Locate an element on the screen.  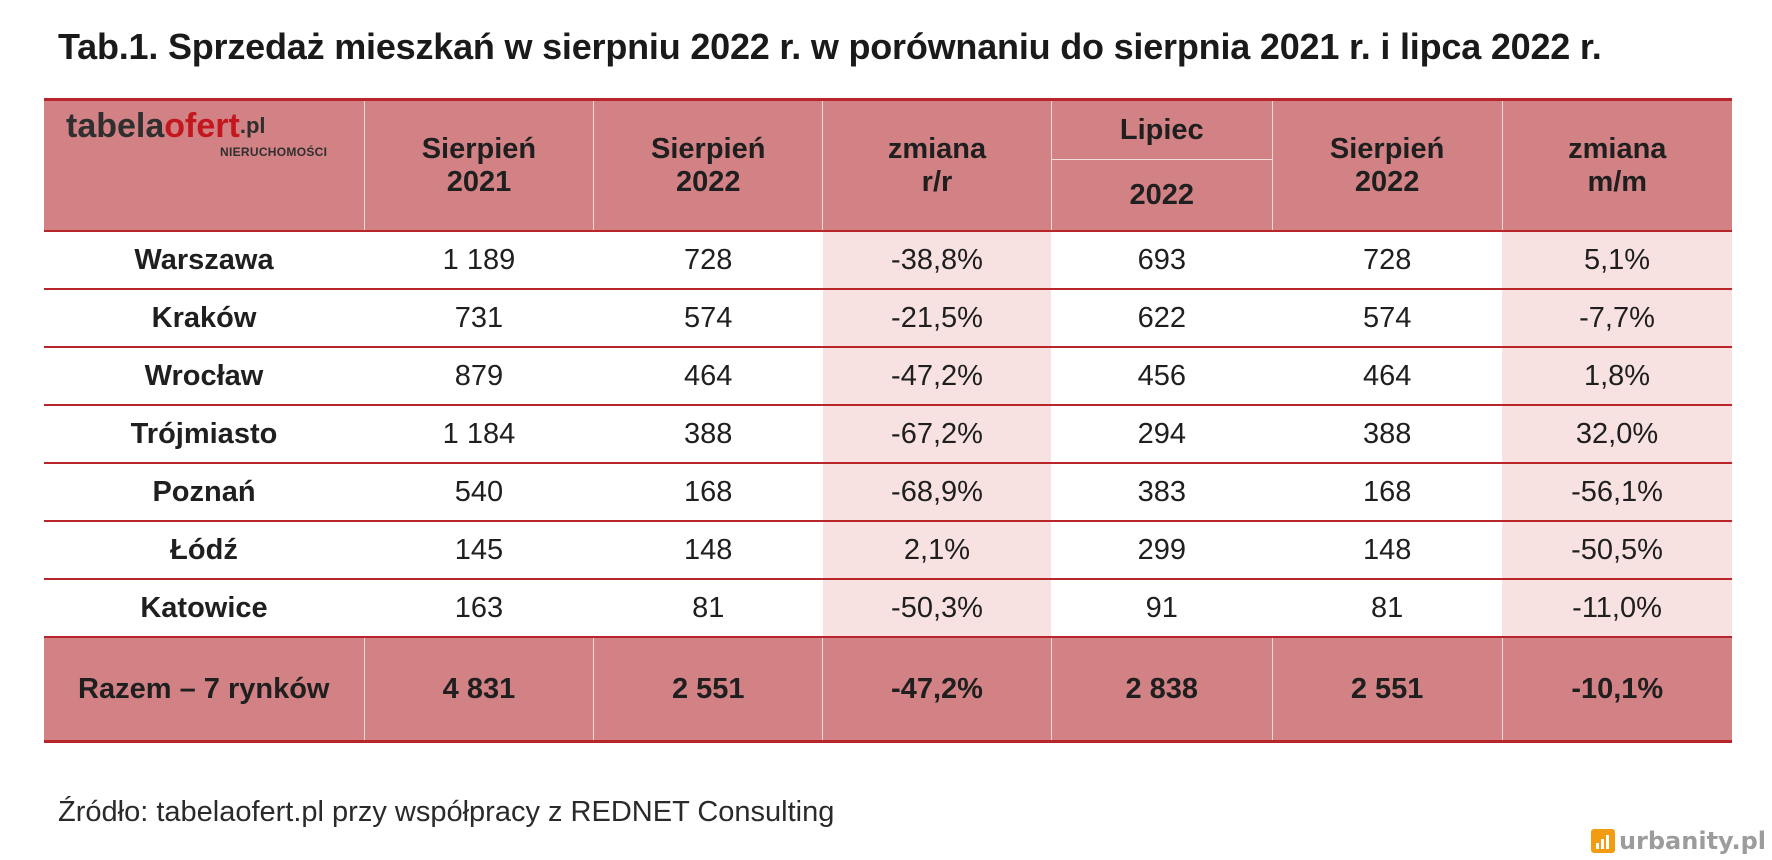
table-row: Katowice 163 81 -50,3% 91 81 -11,0% is located at coordinates (888, 608).